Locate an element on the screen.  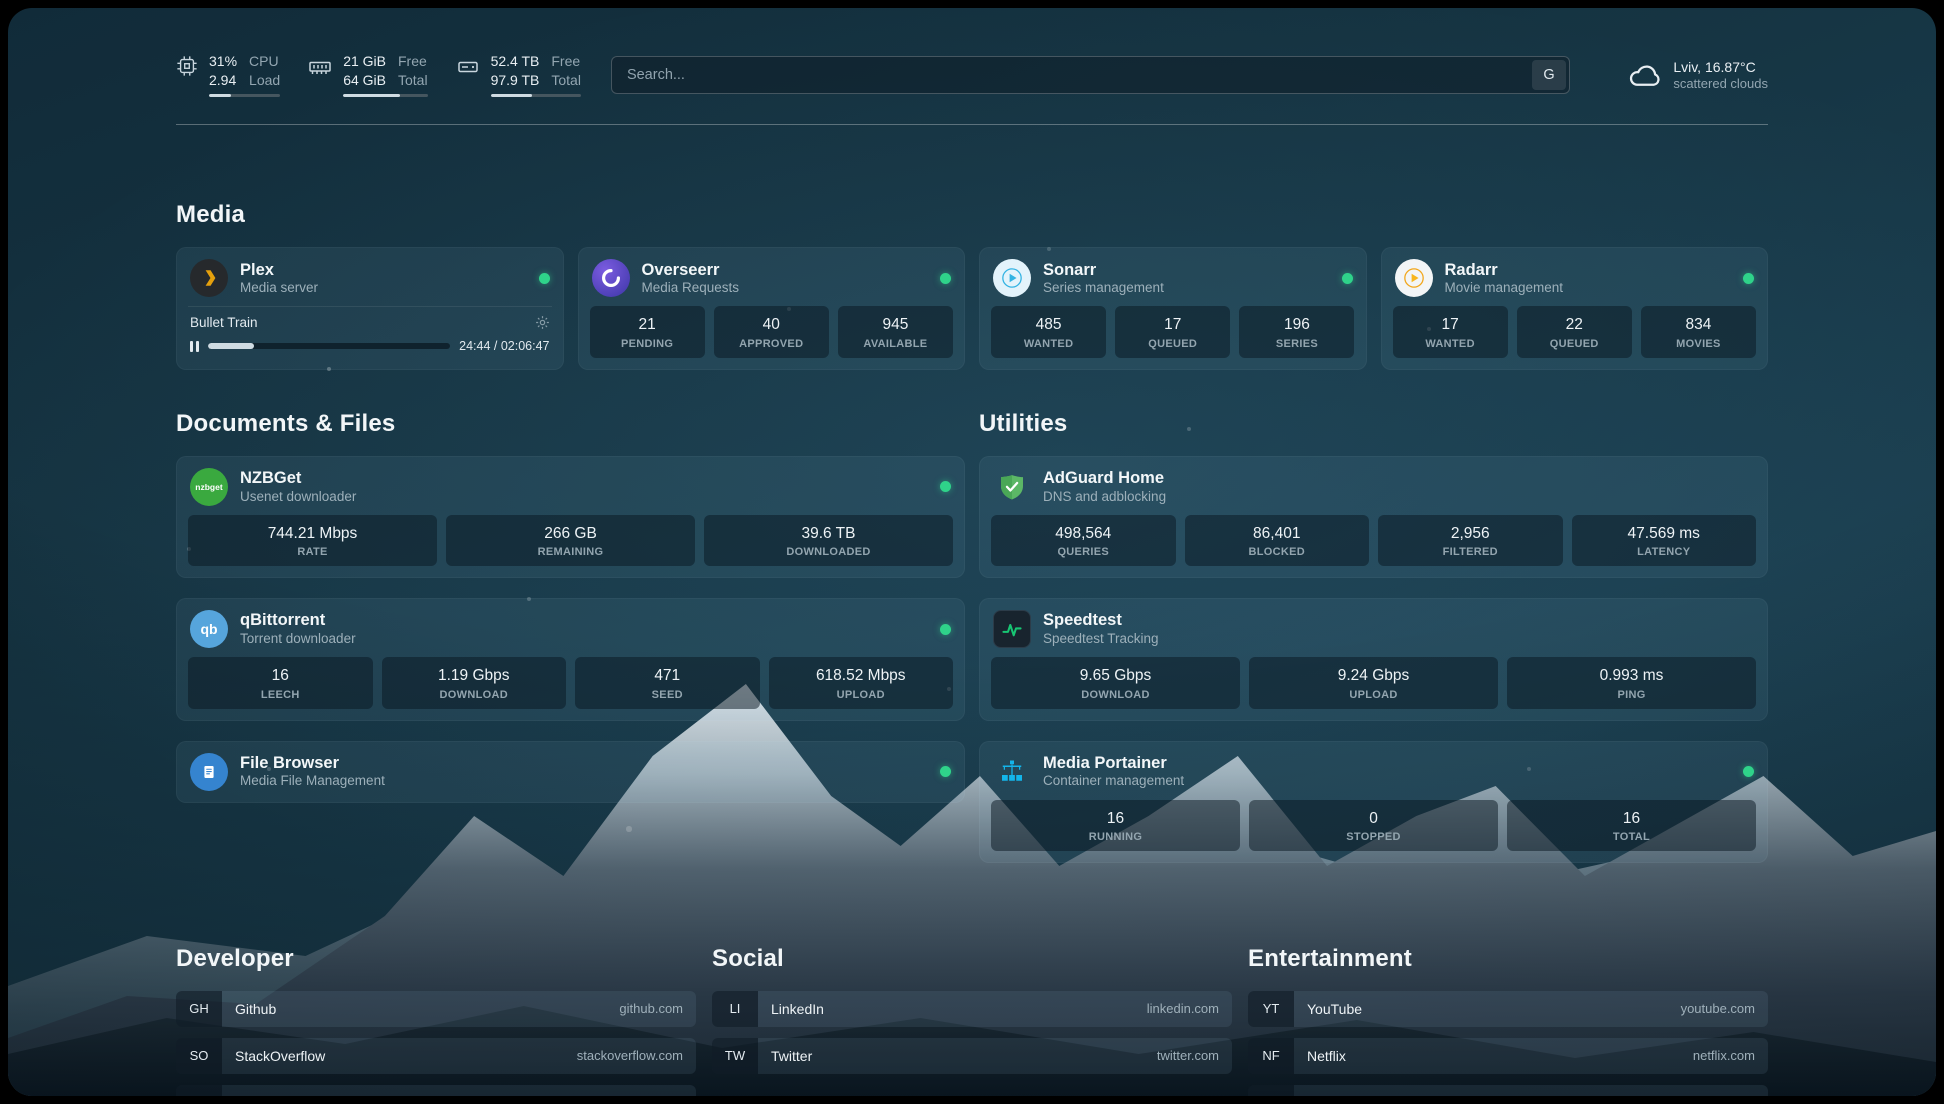
service-name: Media Portainer is located at coordinates (1105, 762).